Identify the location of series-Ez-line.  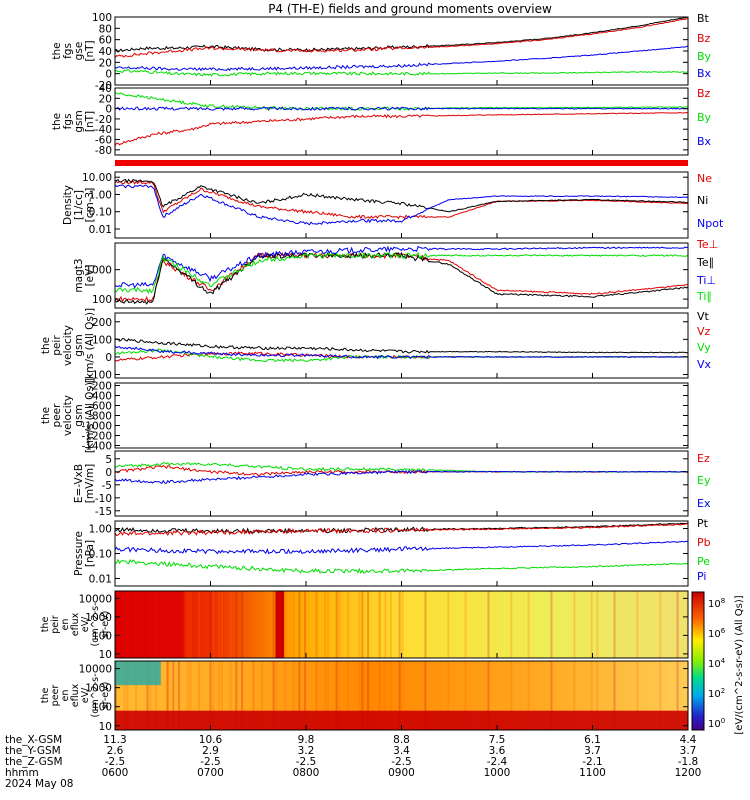
(401, 470).